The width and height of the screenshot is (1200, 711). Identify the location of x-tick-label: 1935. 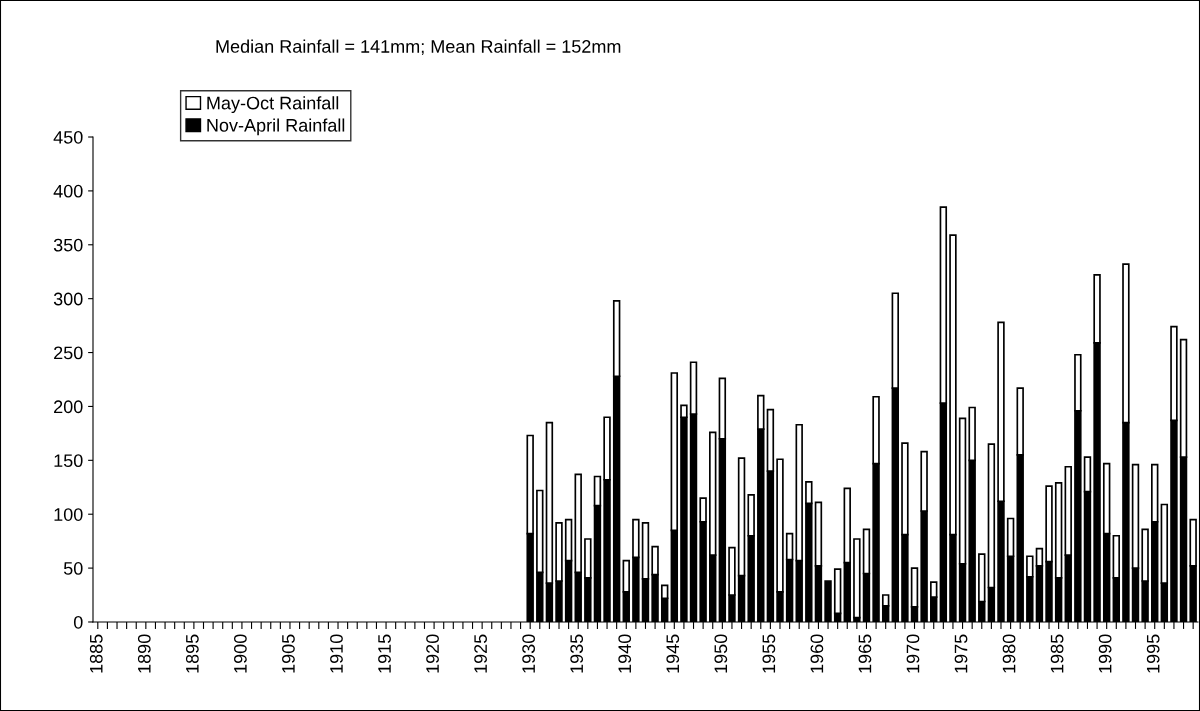
(577, 653).